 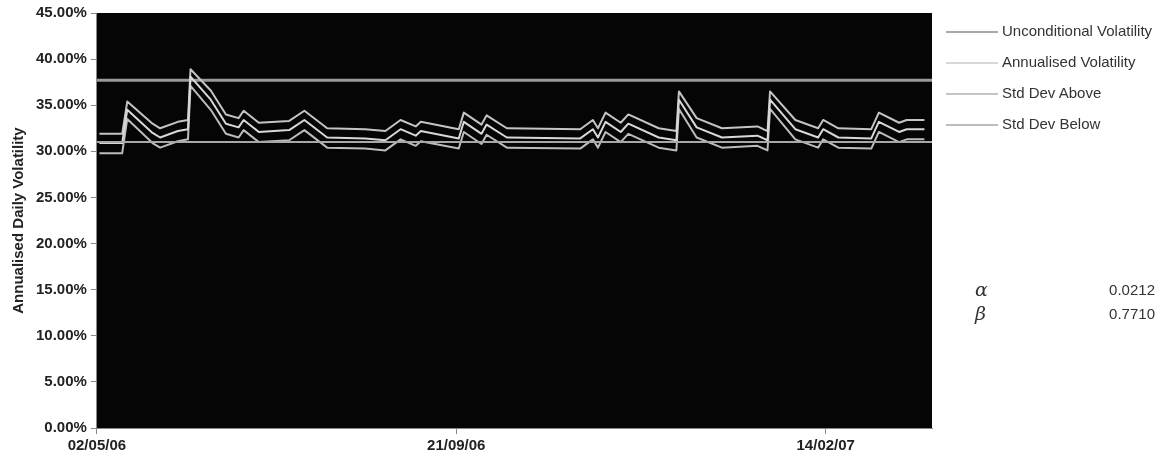 I want to click on y-tick-label: 0.00%, so click(x=65, y=427).